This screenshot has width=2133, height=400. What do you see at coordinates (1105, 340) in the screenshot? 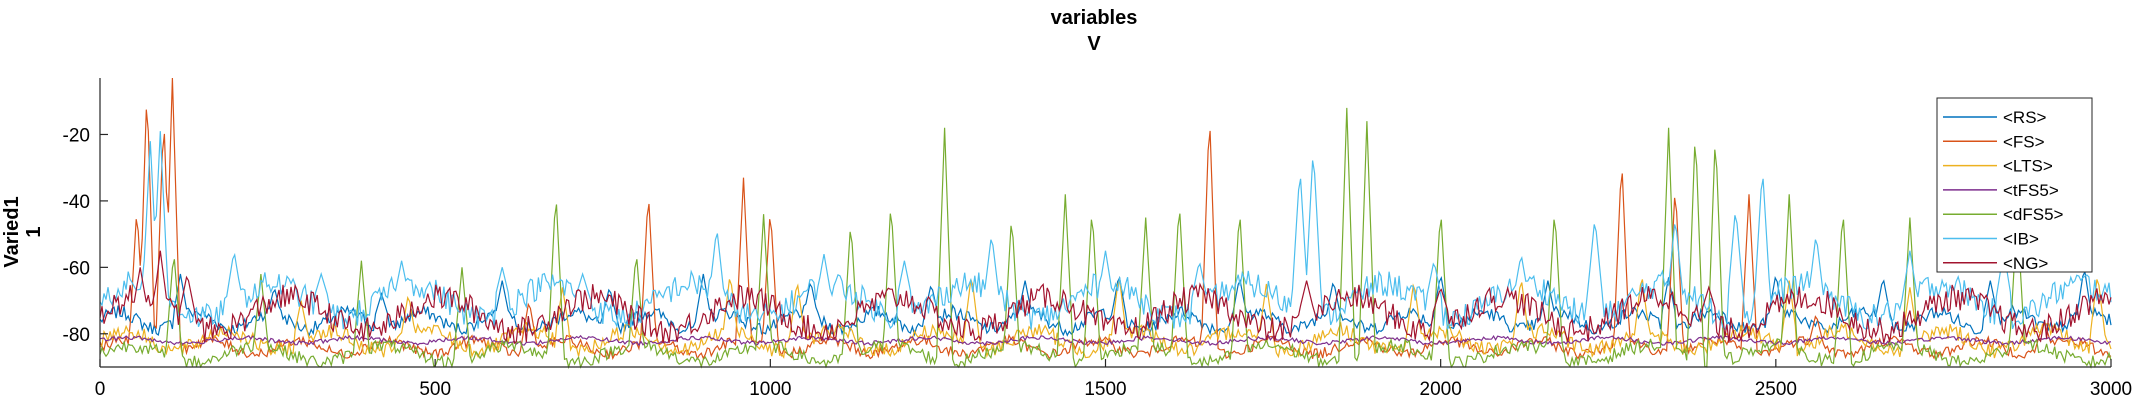
I see `series-line-tFS5` at bounding box center [1105, 340].